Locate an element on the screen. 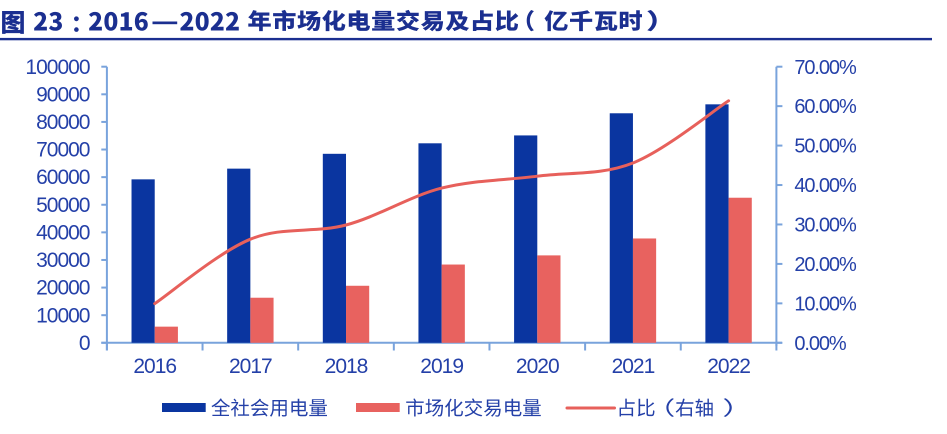 This screenshot has width=947, height=434. svg-text: 2020 is located at coordinates (537, 366).